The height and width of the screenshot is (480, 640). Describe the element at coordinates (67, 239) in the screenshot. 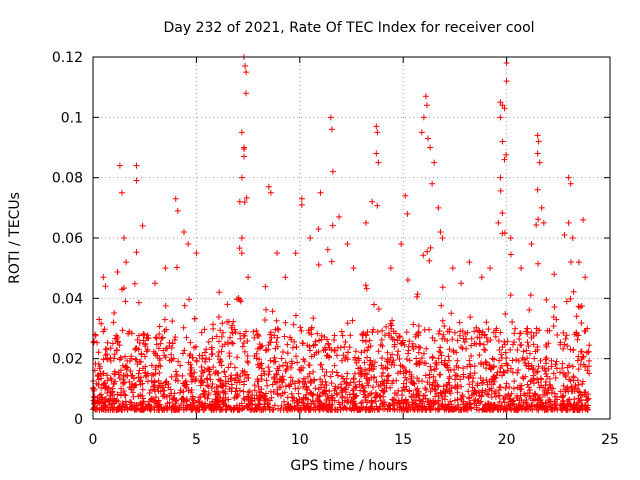

I see `y-tick-label: 0.06` at that location.